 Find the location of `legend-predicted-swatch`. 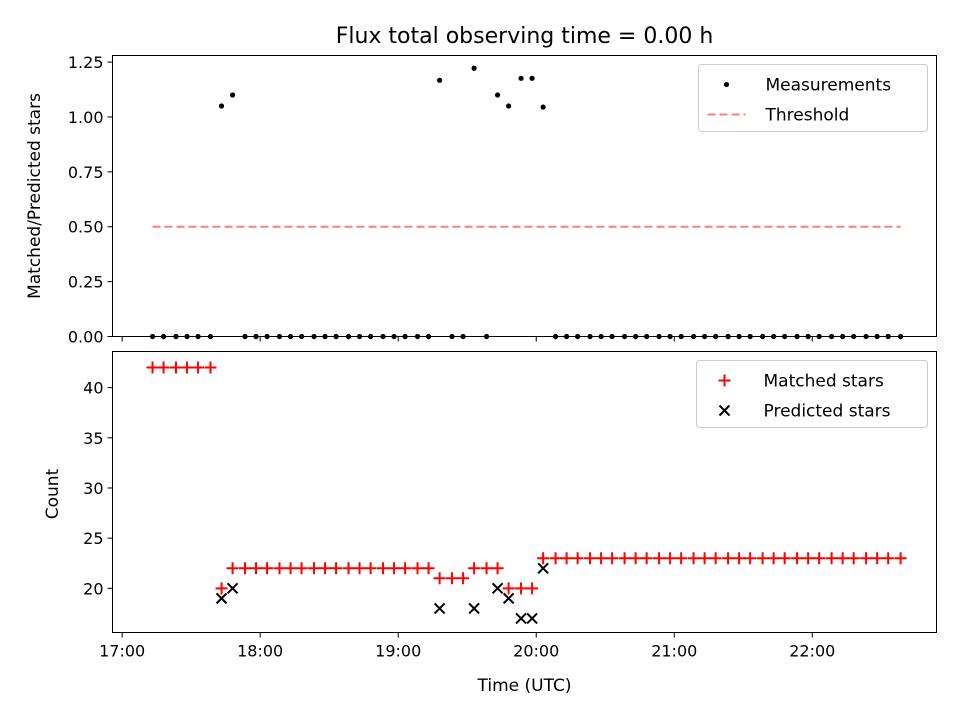

legend-predicted-swatch is located at coordinates (724, 410).